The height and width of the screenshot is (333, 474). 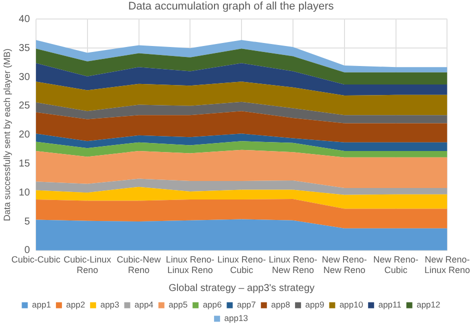 What do you see at coordinates (27, 250) in the screenshot?
I see `y-tick-label: 0` at bounding box center [27, 250].